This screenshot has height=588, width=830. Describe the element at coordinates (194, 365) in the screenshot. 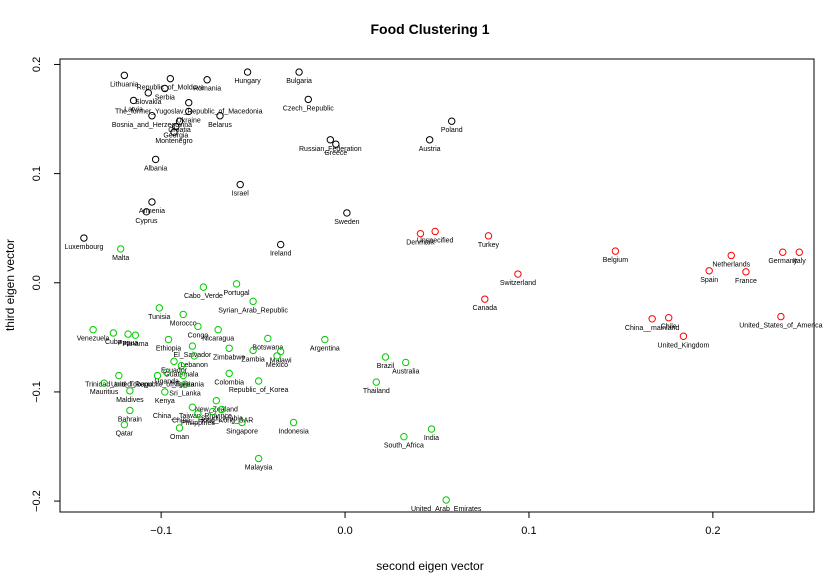

I see `point-label: Lebanon` at that location.